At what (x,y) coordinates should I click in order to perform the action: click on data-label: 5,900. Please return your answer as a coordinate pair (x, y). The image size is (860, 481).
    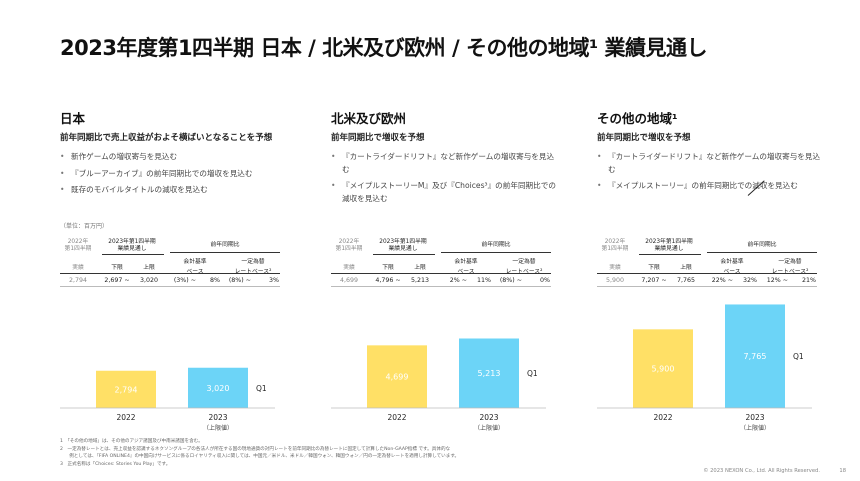
    Looking at the image, I should click on (663, 369).